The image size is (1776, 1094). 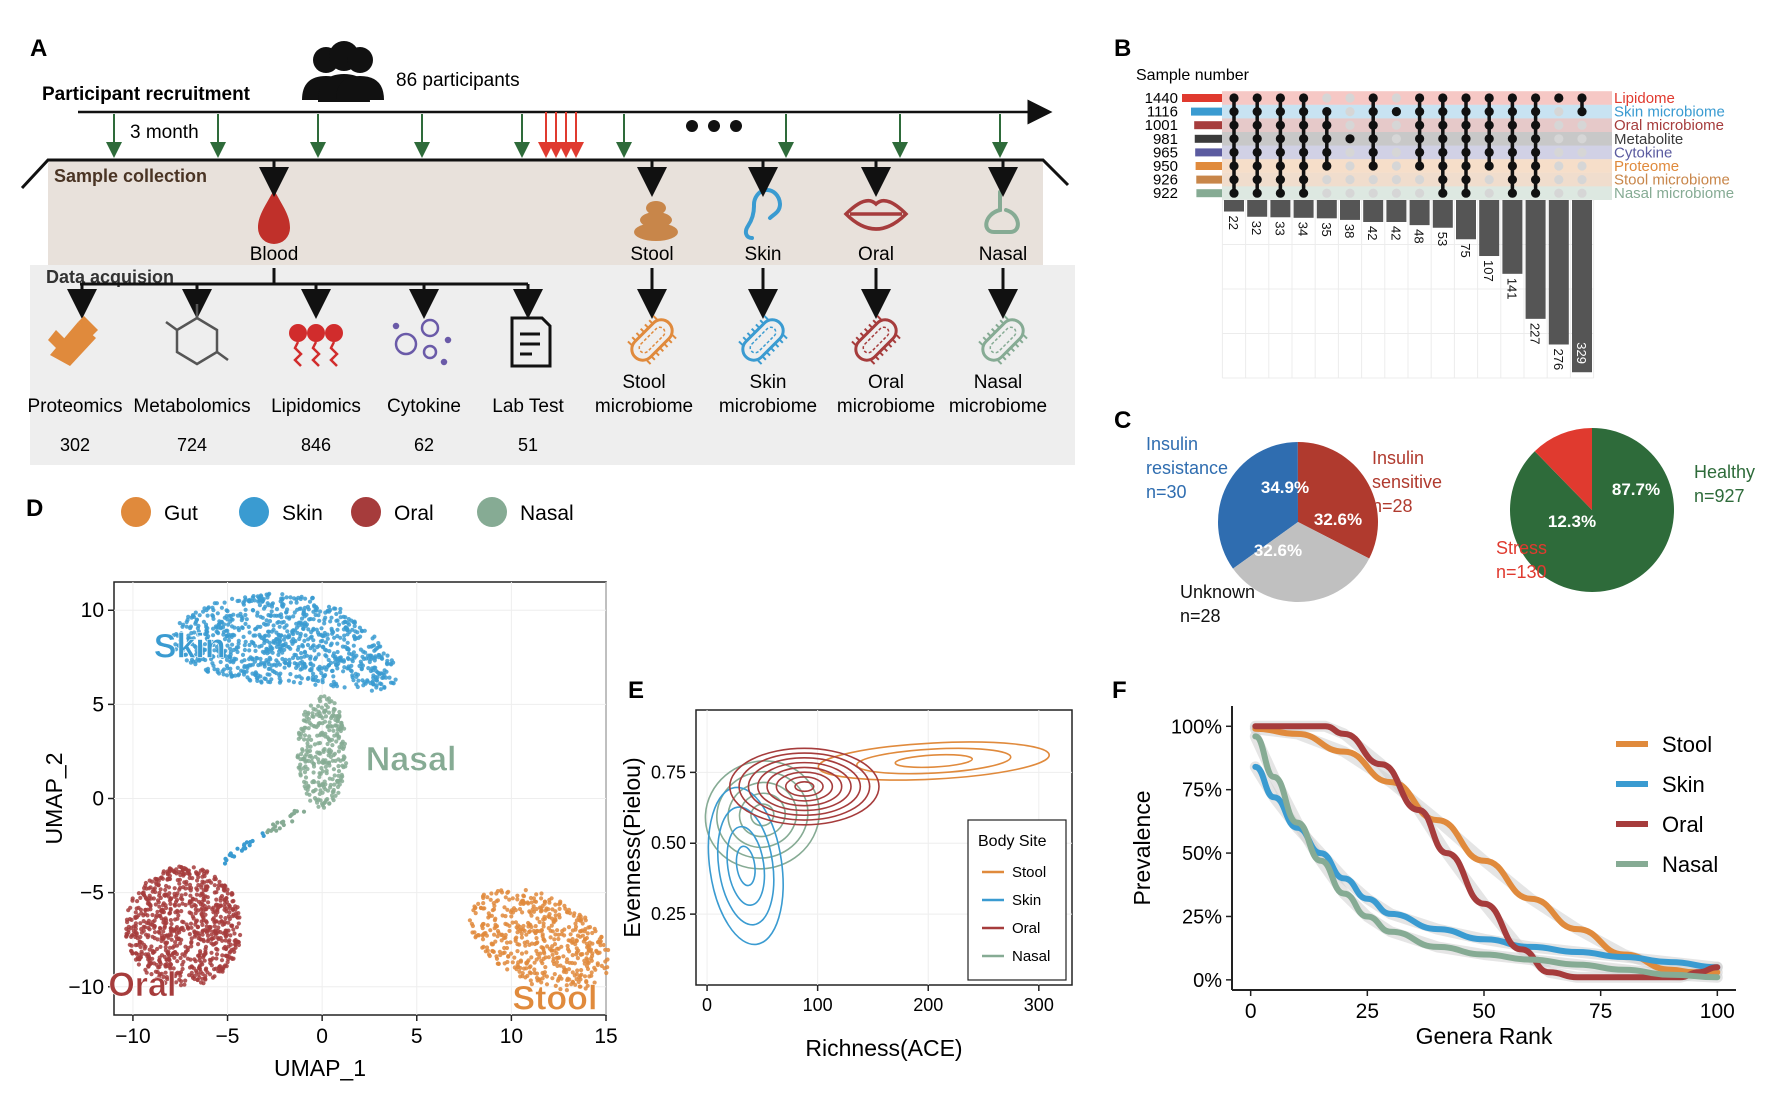 I want to click on intersection-bar, so click(x=1257, y=208).